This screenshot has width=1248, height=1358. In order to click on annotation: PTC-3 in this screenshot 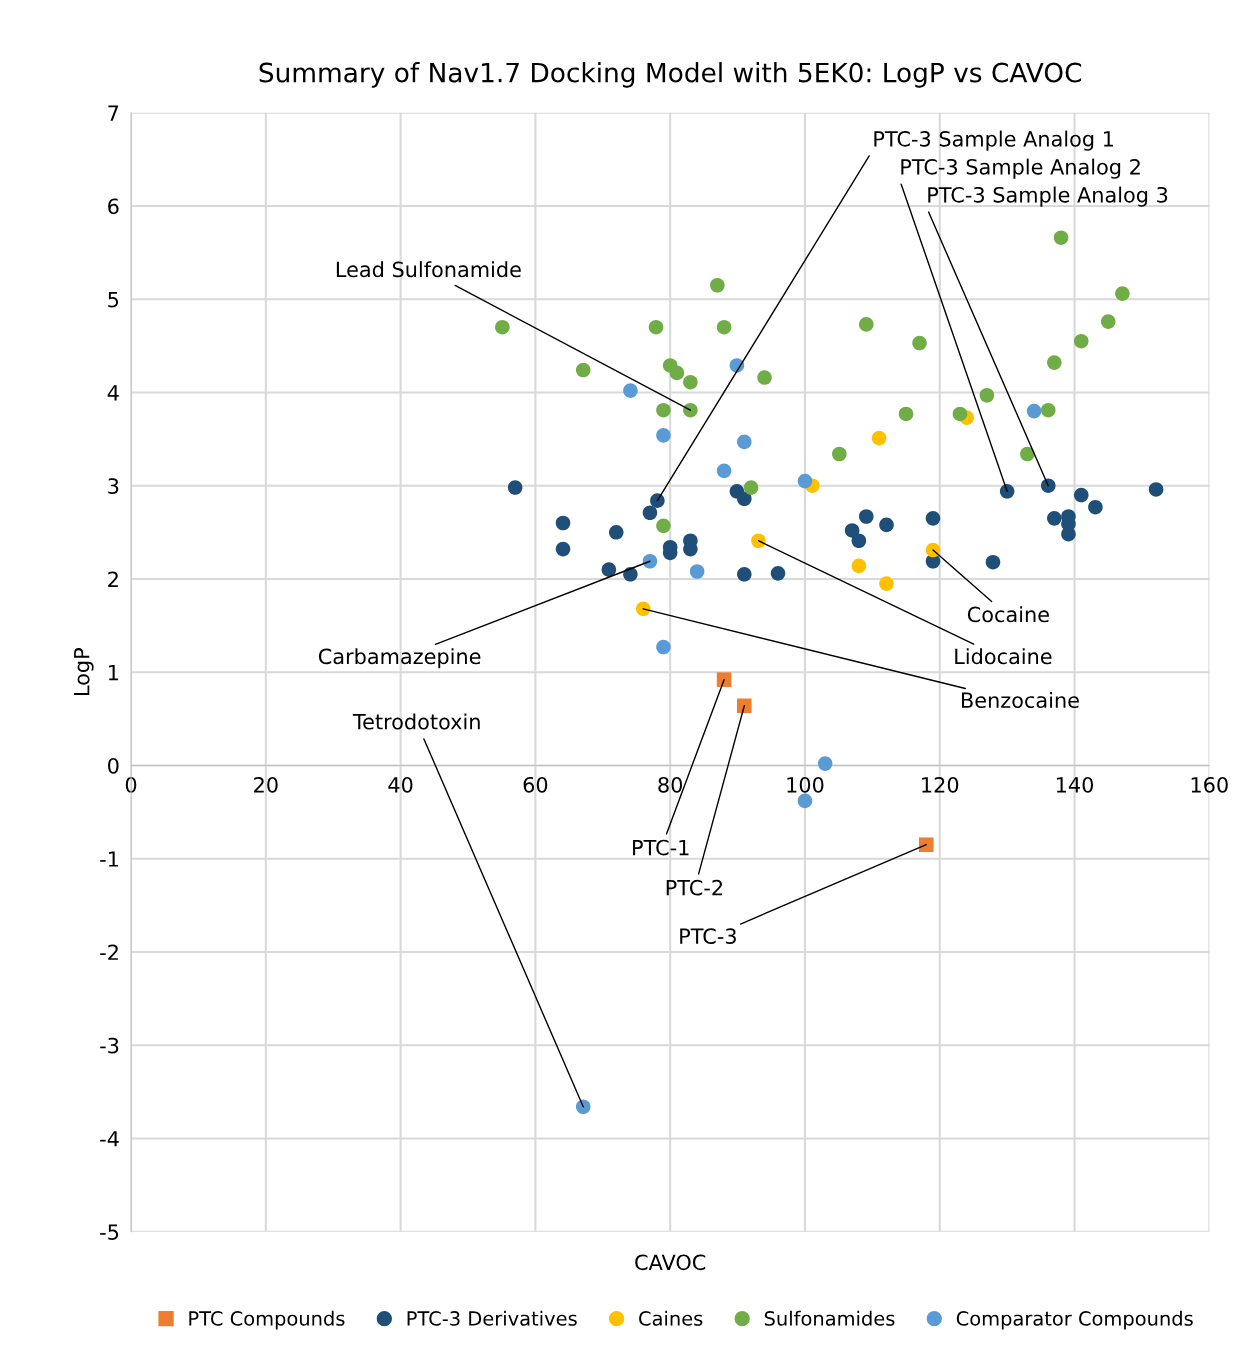, I will do `click(708, 936)`.